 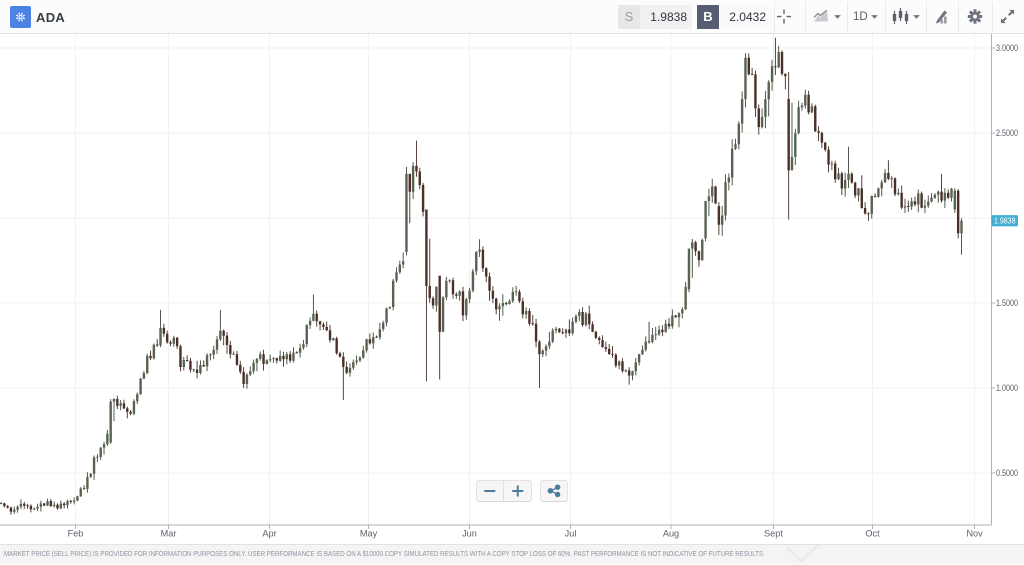 I want to click on svg-text: May, so click(x=369, y=534).